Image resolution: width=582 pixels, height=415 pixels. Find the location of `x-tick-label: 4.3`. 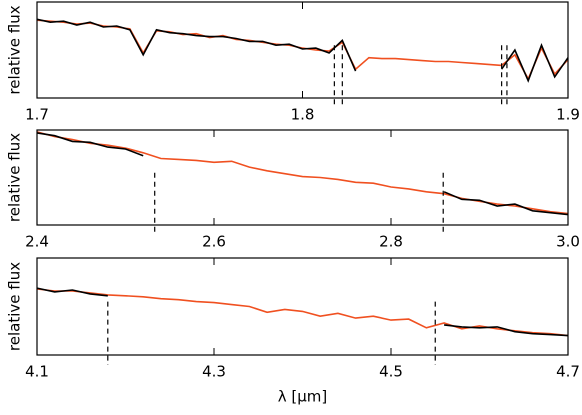

x-tick-label: 4.3 is located at coordinates (214, 372).